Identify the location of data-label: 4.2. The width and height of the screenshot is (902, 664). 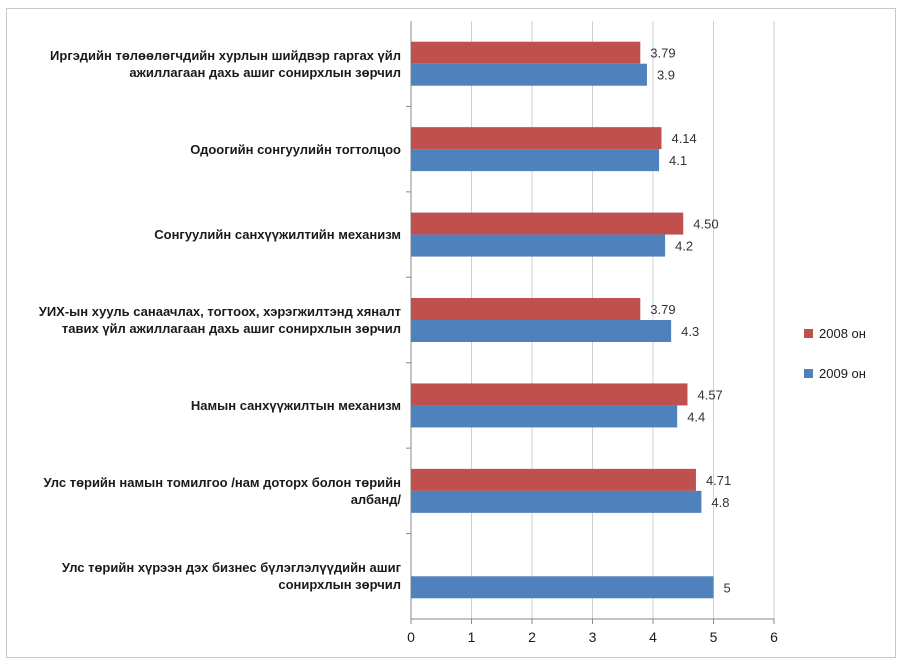
(684, 246).